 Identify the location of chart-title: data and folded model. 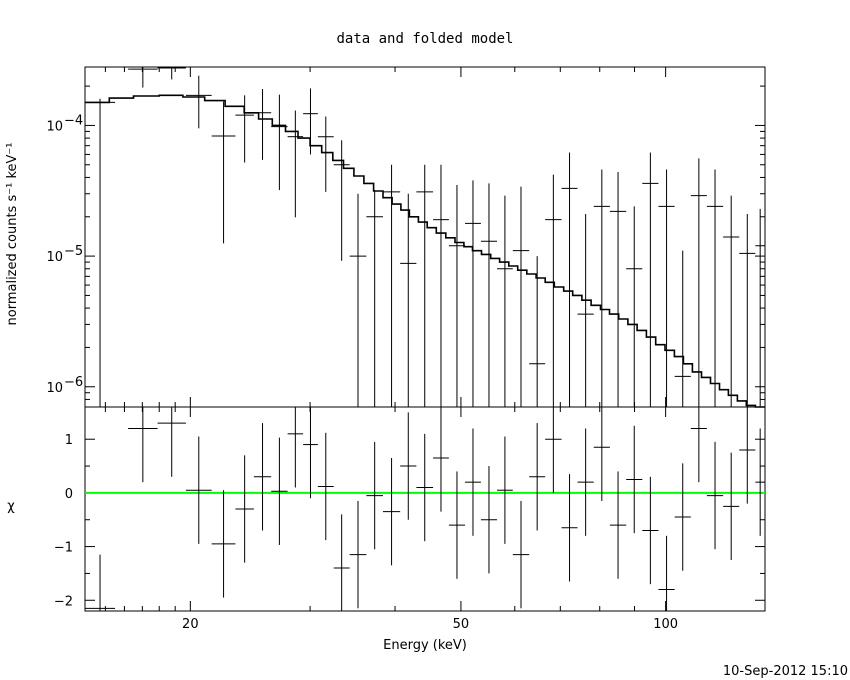
(424, 39).